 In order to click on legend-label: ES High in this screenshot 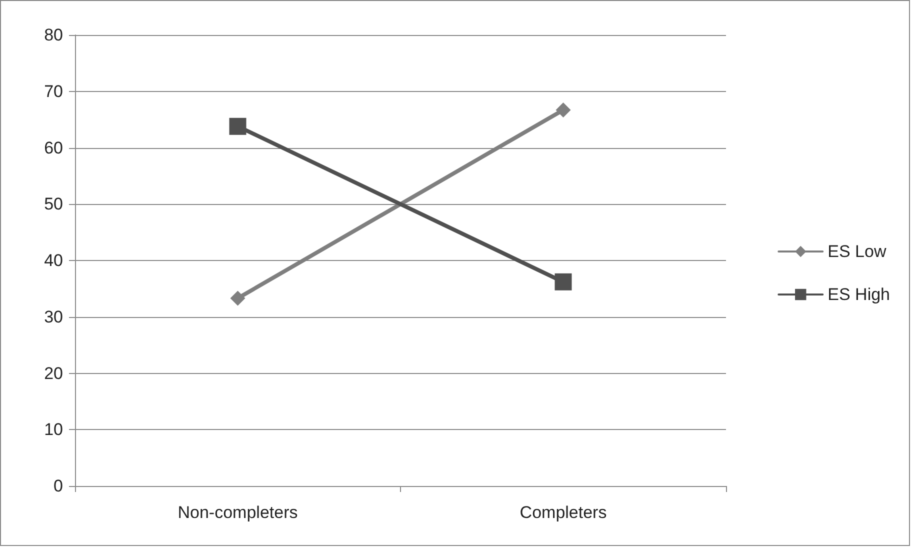, I will do `click(859, 294)`.